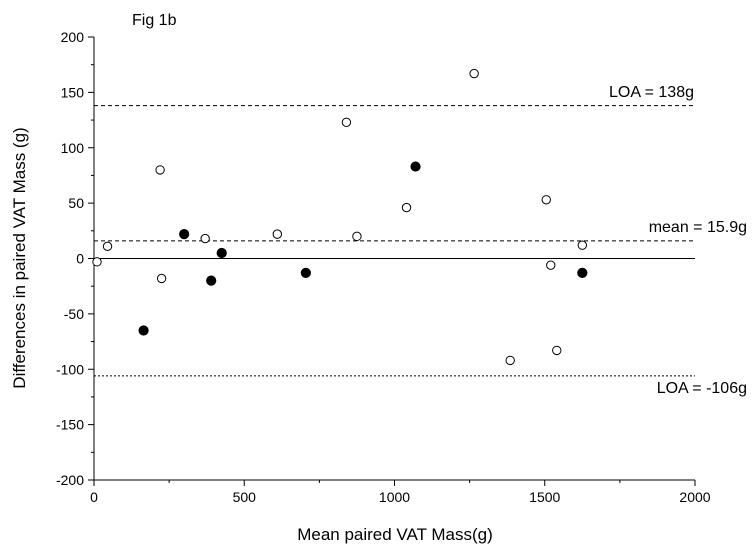  Describe the element at coordinates (73, 92) in the screenshot. I see `y-tick-label: 150` at that location.